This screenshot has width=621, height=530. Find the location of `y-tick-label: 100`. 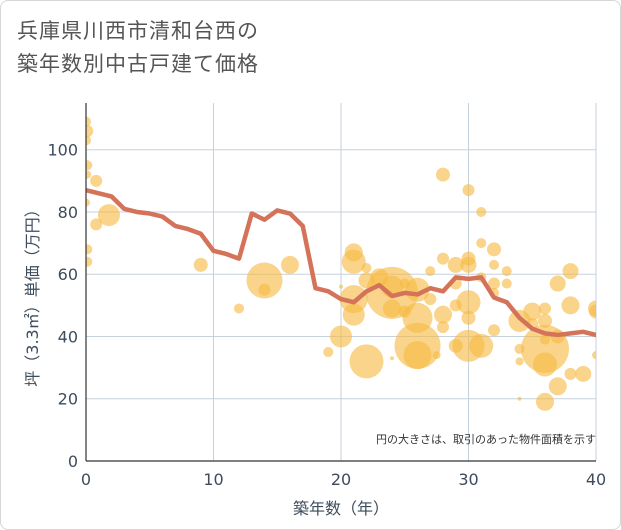

y-tick-label: 100 is located at coordinates (62, 150).